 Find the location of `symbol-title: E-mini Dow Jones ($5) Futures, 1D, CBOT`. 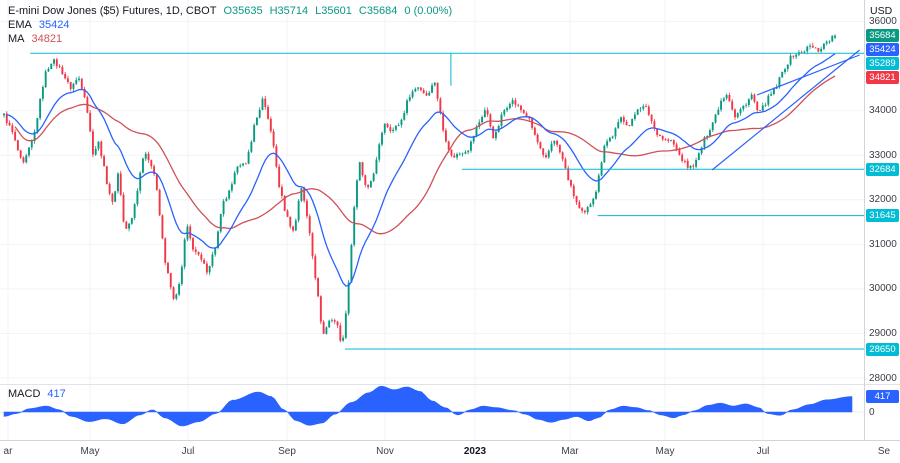

symbol-title: E-mini Dow Jones ($5) Futures, 1D, CBOT is located at coordinates (112, 11).